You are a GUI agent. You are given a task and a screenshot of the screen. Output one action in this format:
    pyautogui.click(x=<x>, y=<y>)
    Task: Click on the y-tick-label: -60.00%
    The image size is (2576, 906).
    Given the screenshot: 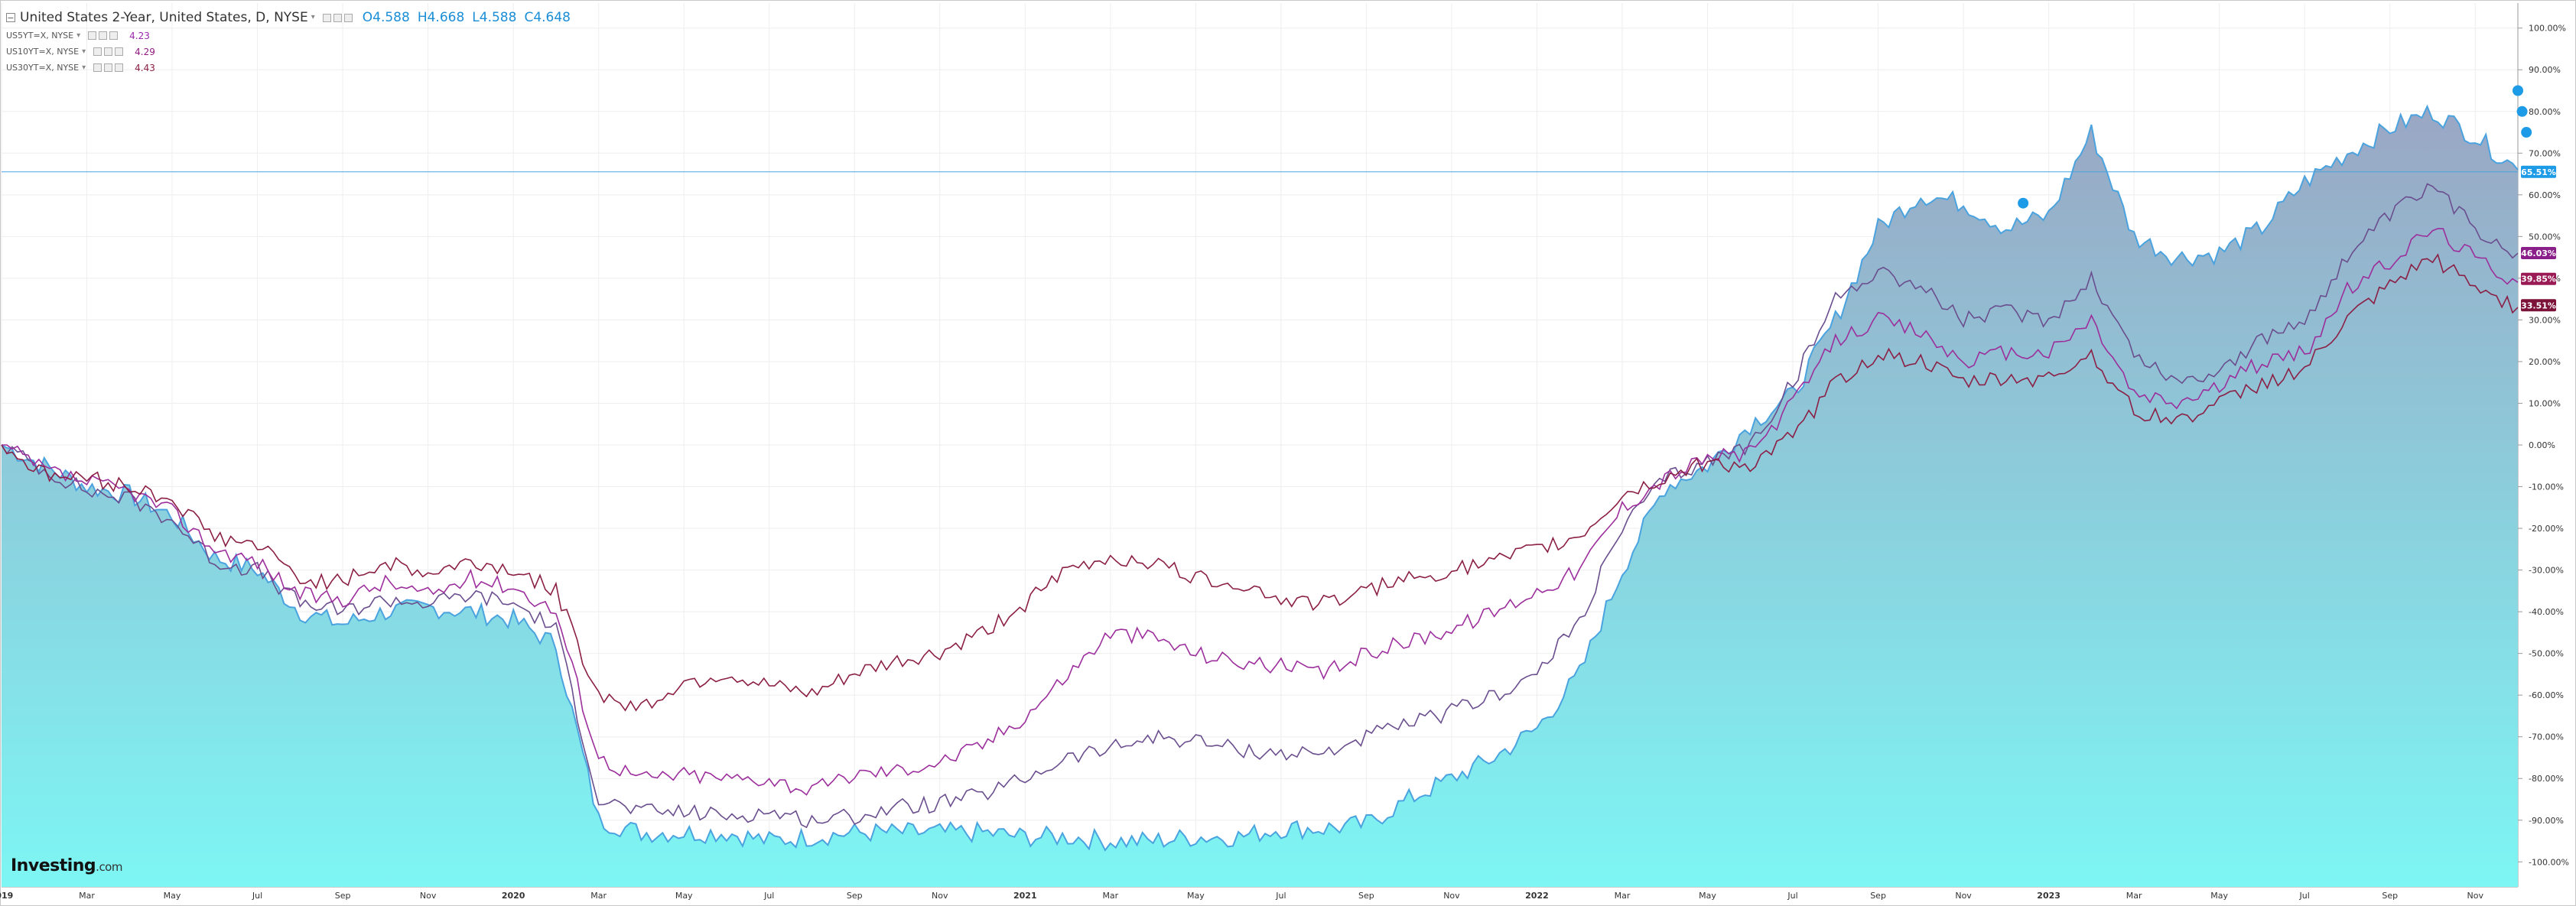 What is the action you would take?
    pyautogui.click(x=2546, y=695)
    